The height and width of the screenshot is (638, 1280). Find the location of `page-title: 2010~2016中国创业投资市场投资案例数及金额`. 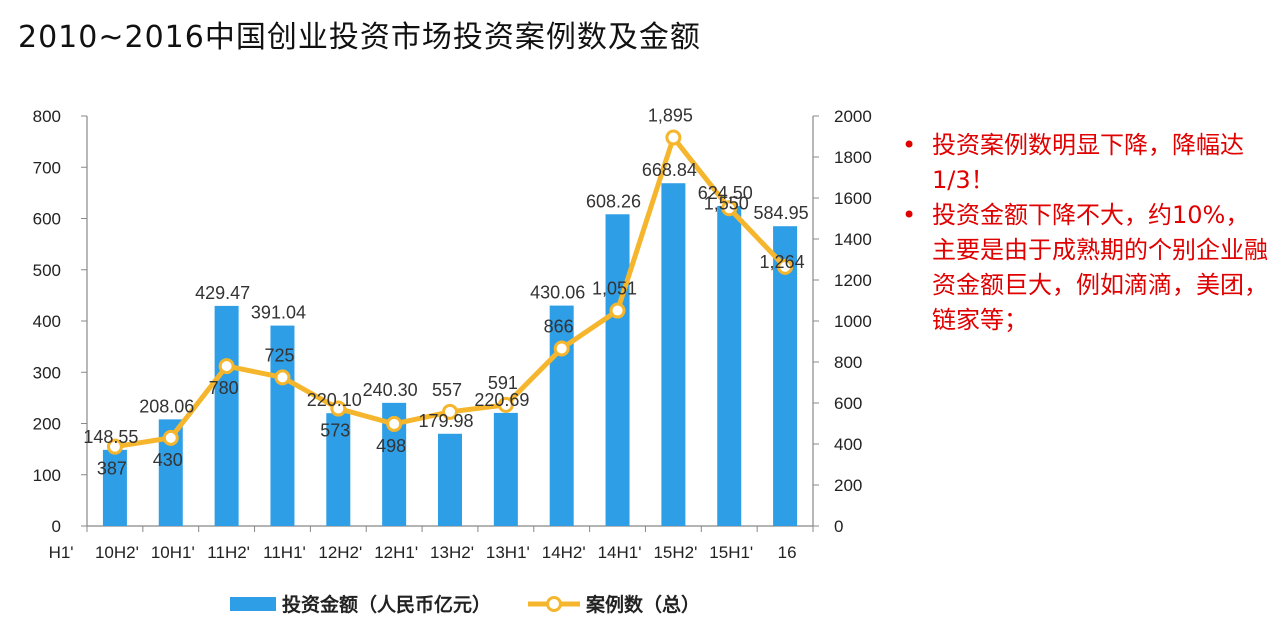

page-title: 2010~2016中国创业投资市场投资案例数及金额 is located at coordinates (359, 37).